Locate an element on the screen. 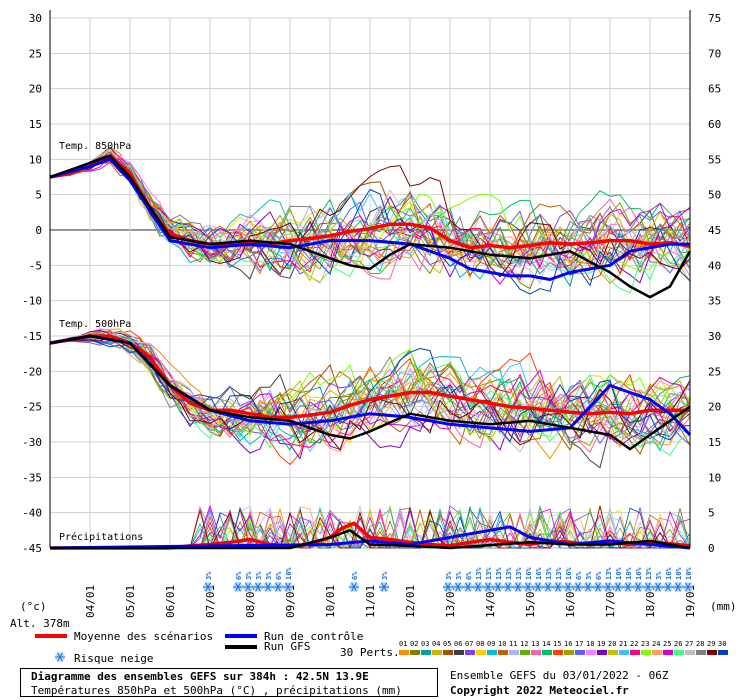 The width and height of the screenshot is (740, 700). legend-pert-number: 03 is located at coordinates (425, 644).